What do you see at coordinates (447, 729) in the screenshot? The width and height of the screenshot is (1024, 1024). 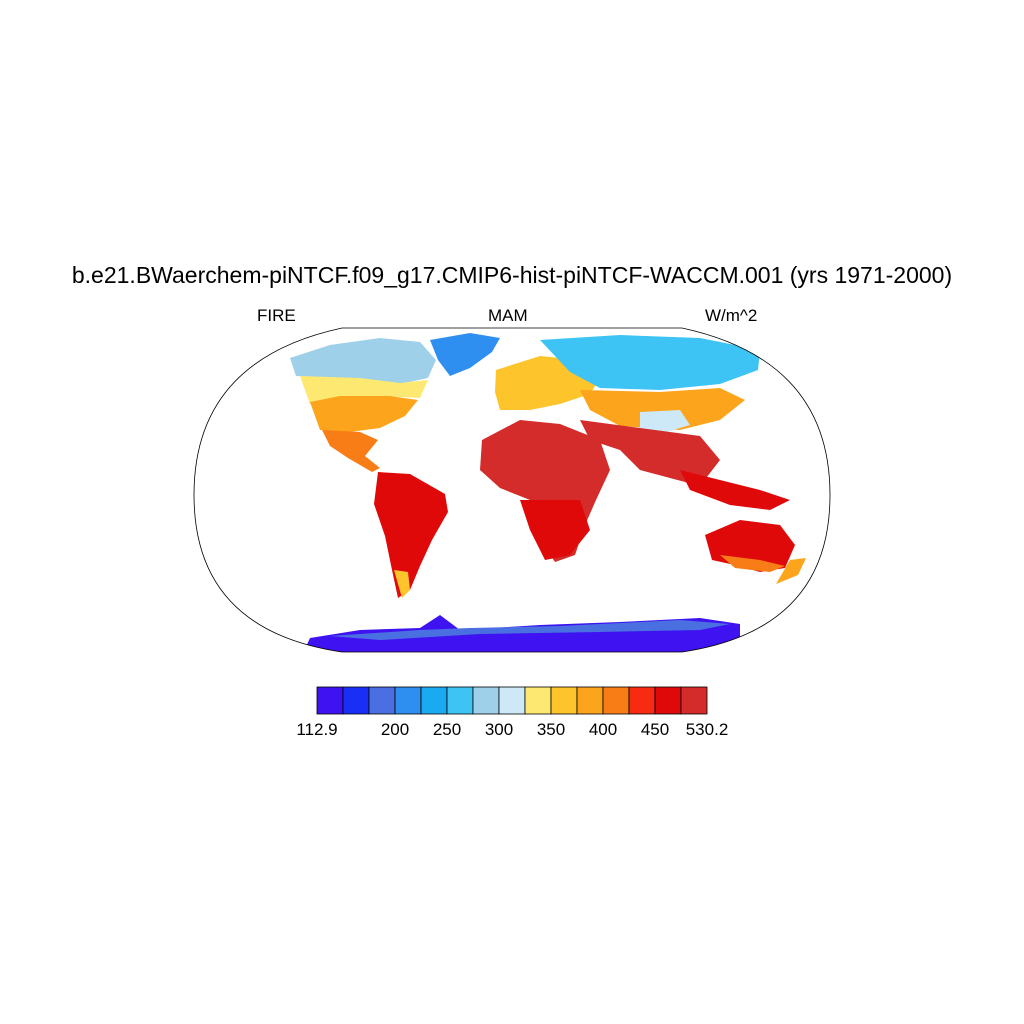 I see `colorbar-label: 250` at bounding box center [447, 729].